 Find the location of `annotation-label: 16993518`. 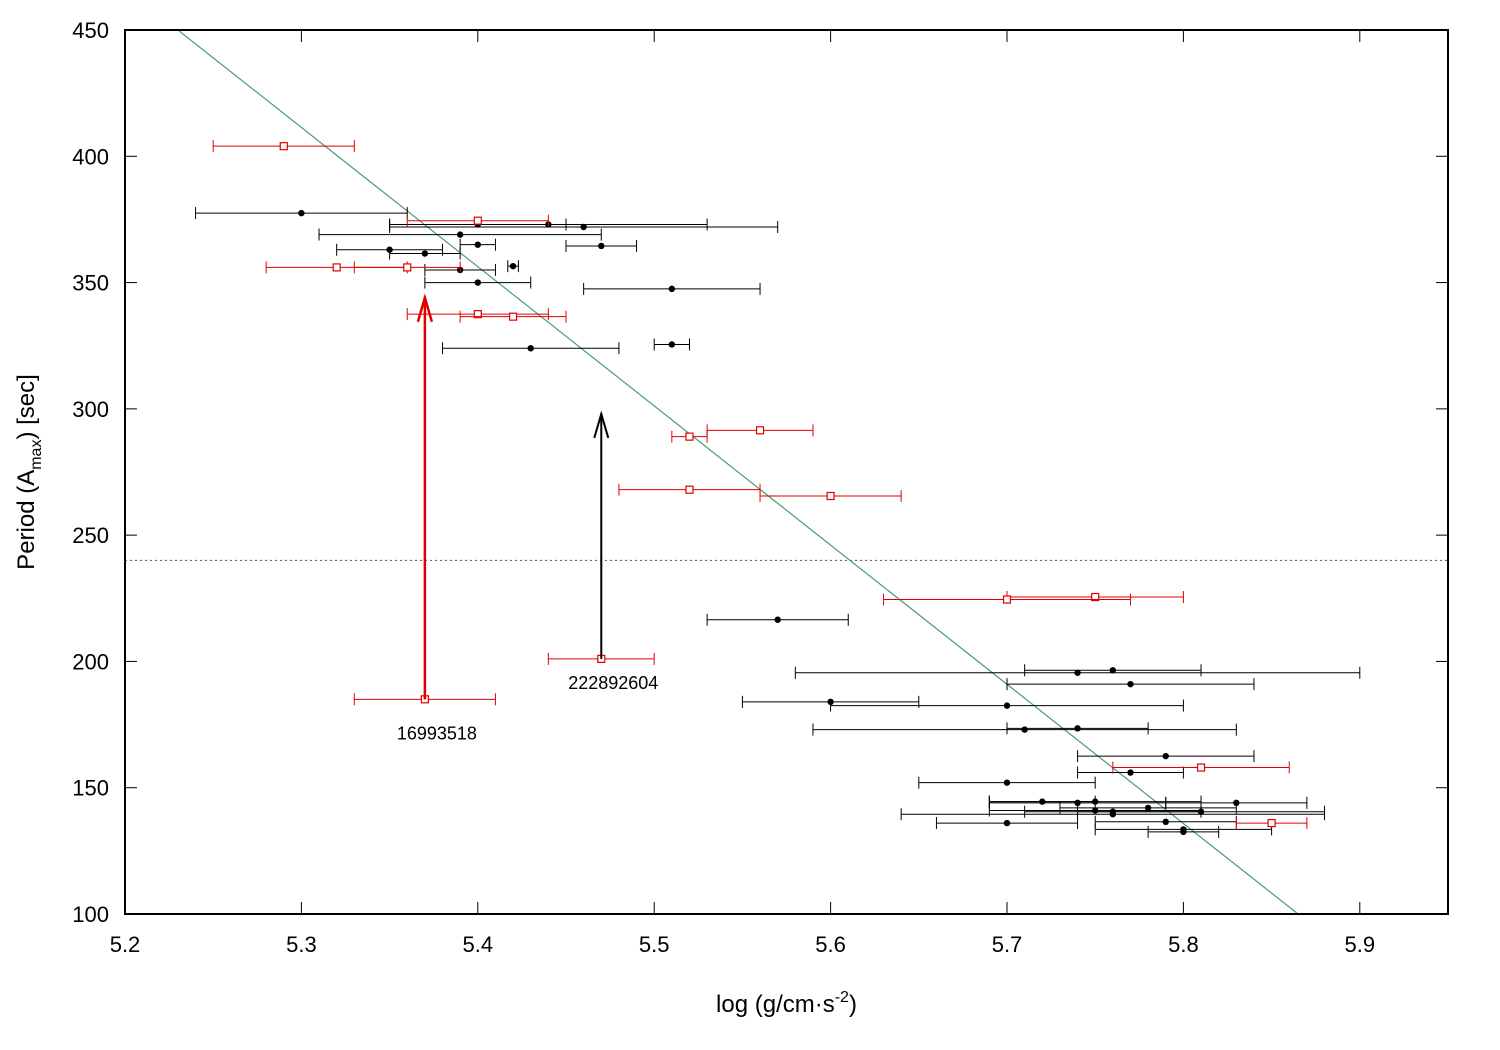

annotation-label: 16993518 is located at coordinates (437, 734).